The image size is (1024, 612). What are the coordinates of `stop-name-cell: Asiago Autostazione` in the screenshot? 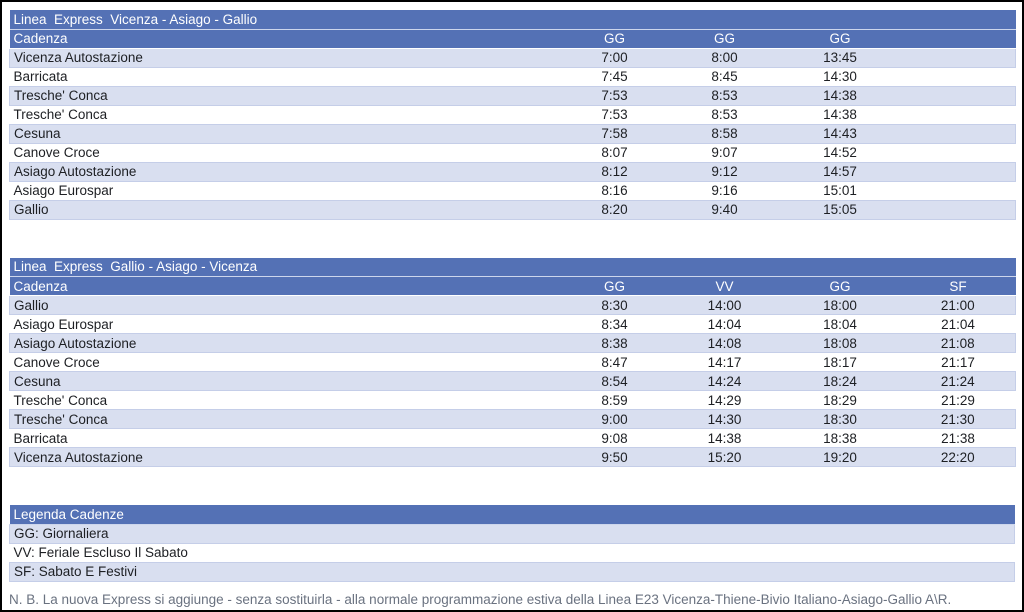 It's located at (284, 171).